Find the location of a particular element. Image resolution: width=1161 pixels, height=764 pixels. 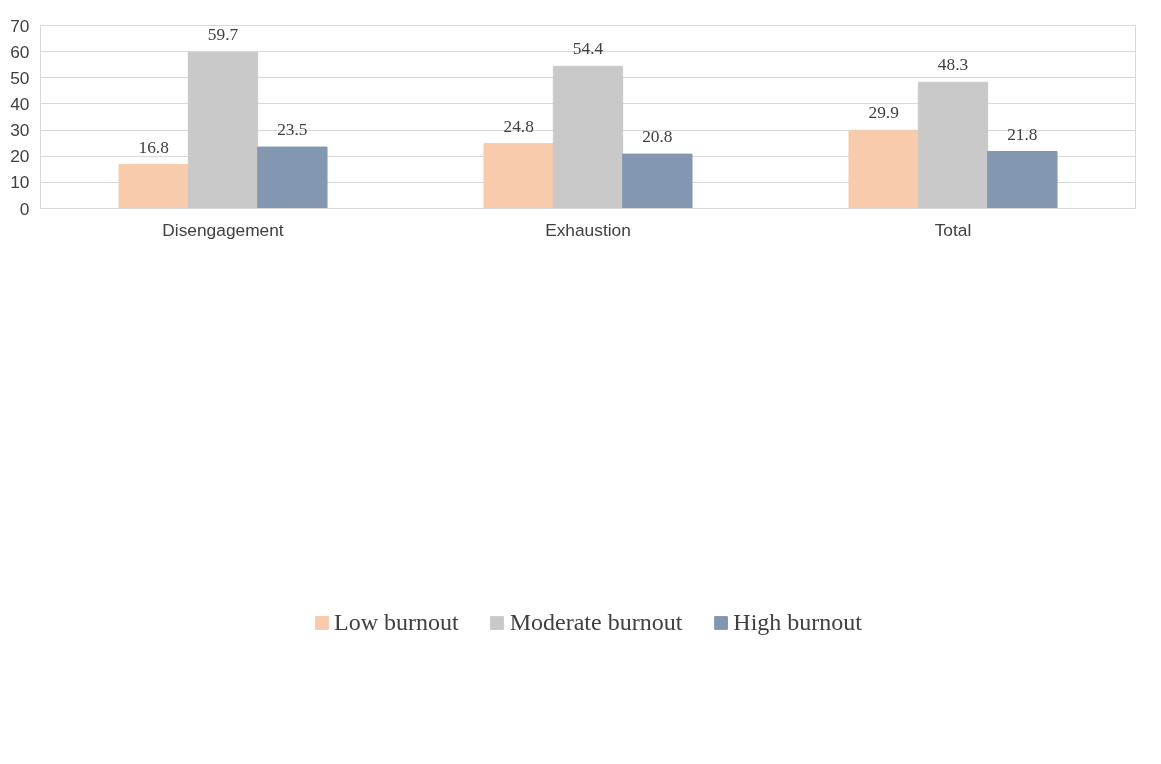

x-tick-label: Disengagement is located at coordinates (223, 229).